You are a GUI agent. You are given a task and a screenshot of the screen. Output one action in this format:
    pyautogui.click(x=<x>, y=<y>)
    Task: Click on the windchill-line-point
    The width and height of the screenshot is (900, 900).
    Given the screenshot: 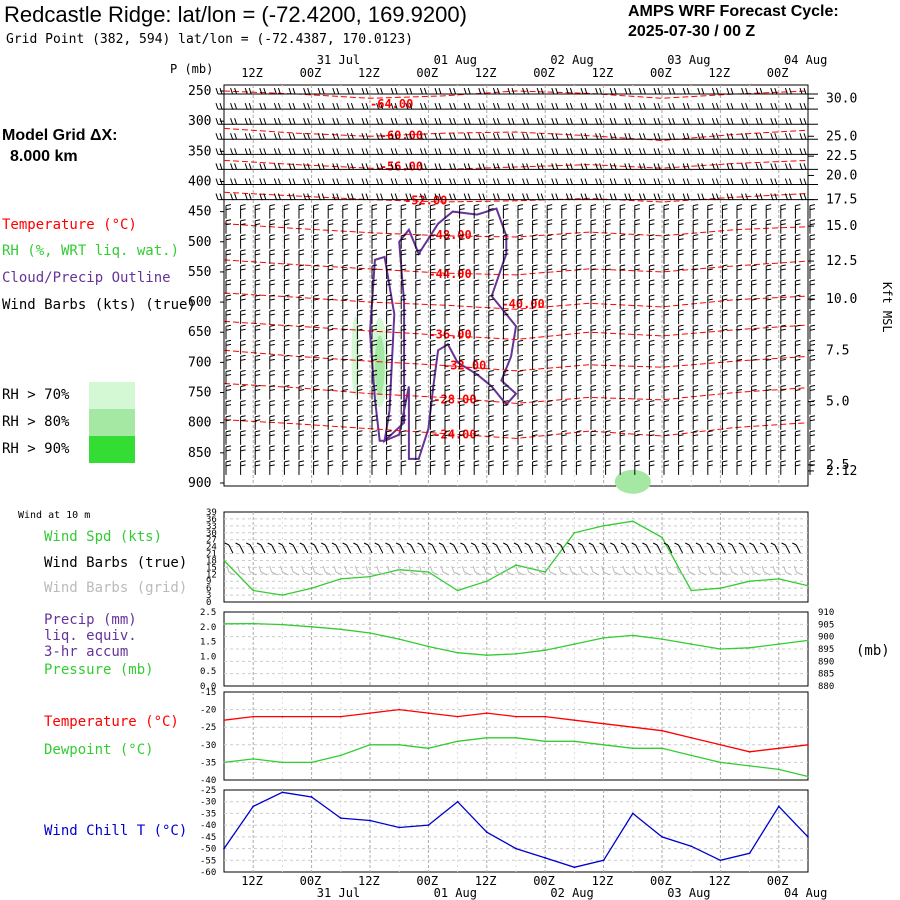 What is the action you would take?
    pyautogui.click(x=632, y=813)
    